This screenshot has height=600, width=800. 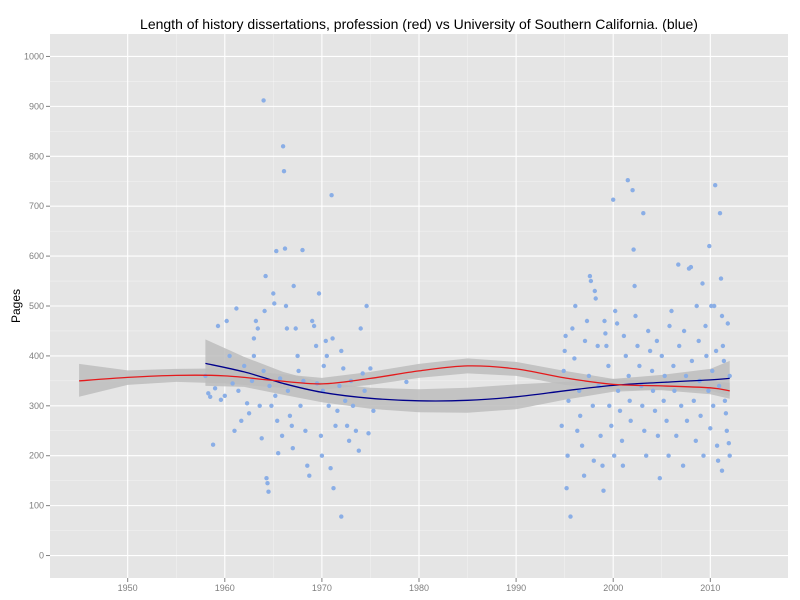 I want to click on y-tick-label: 600, so click(x=36, y=256).